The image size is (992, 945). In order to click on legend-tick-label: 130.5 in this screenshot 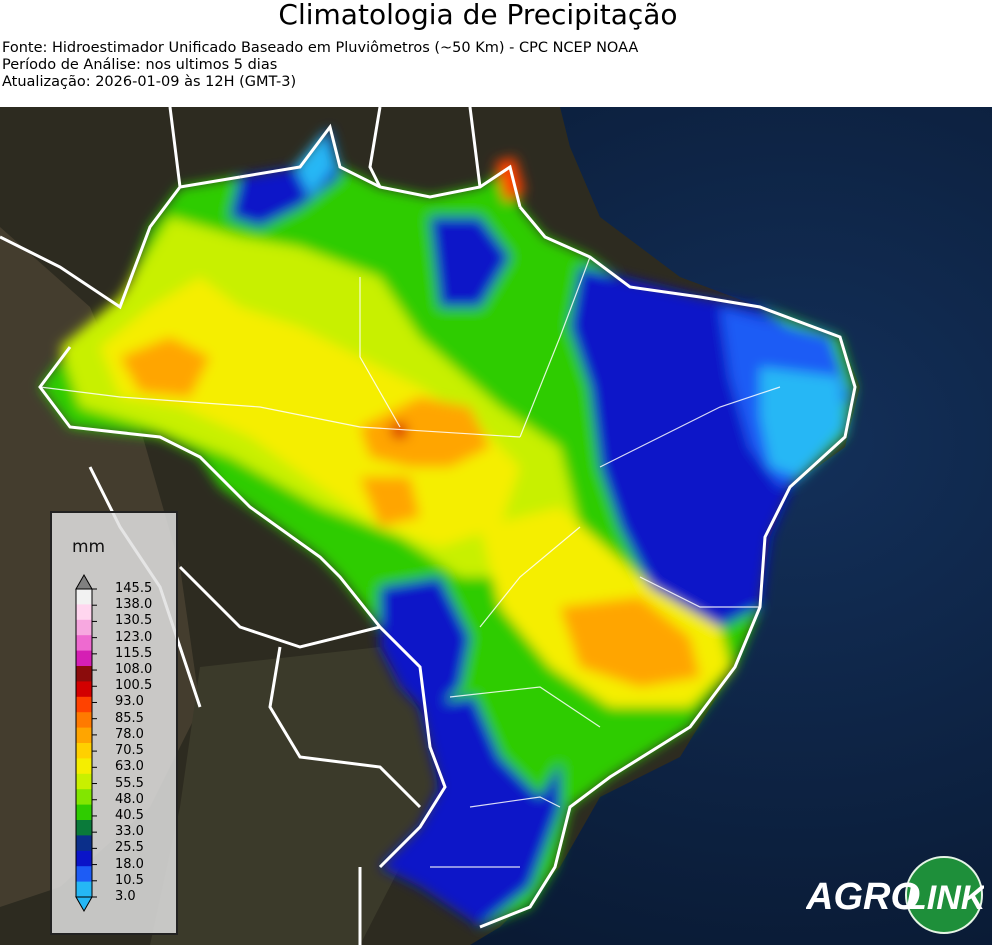, I will do `click(134, 621)`.